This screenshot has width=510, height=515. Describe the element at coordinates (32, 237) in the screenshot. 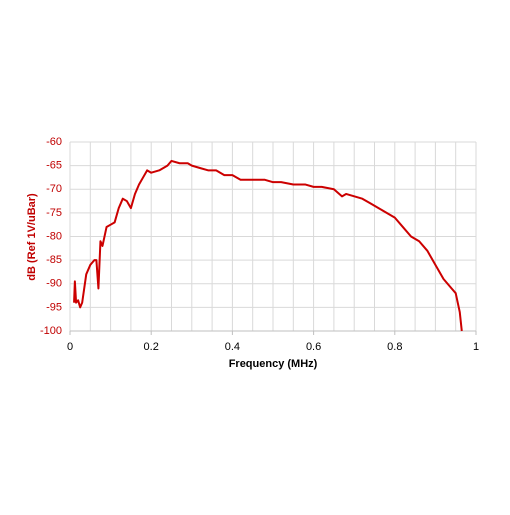

I see `y-axis-label: dB (Ref 1V/uBar)` at that location.